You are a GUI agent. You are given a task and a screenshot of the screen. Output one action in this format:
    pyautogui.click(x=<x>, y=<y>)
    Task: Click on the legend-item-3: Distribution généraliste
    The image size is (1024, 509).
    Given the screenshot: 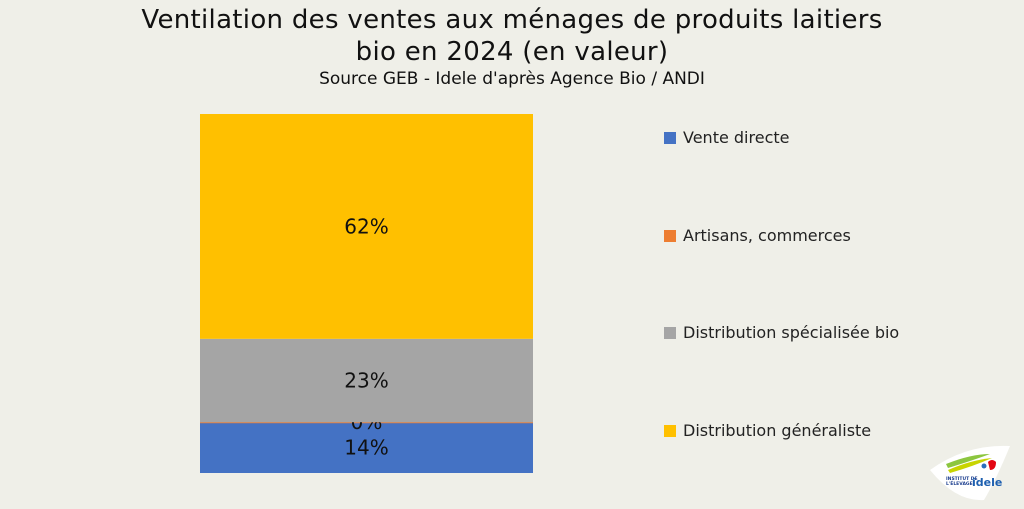 What is the action you would take?
    pyautogui.click(x=767, y=430)
    